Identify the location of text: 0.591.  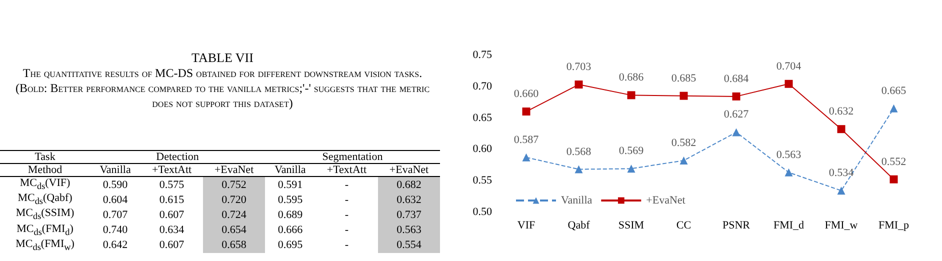
(290, 185).